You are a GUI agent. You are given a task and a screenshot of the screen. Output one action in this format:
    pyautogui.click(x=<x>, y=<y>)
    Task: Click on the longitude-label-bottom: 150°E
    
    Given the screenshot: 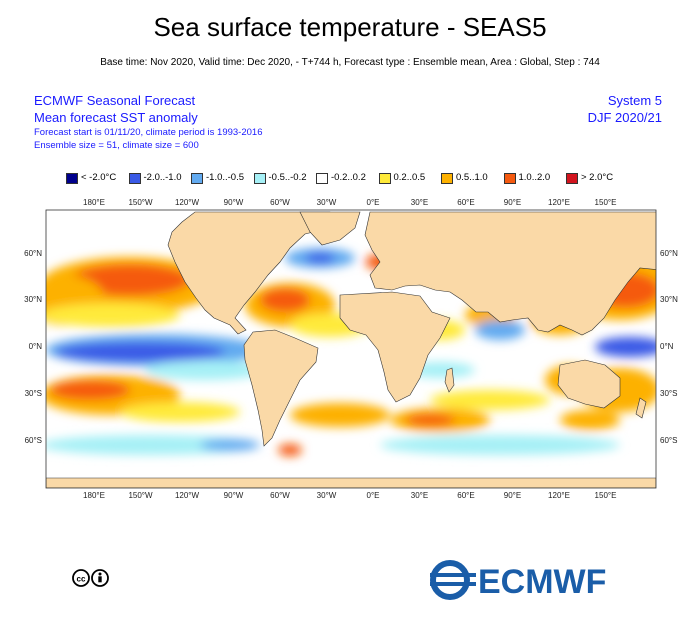 What is the action you would take?
    pyautogui.click(x=606, y=495)
    